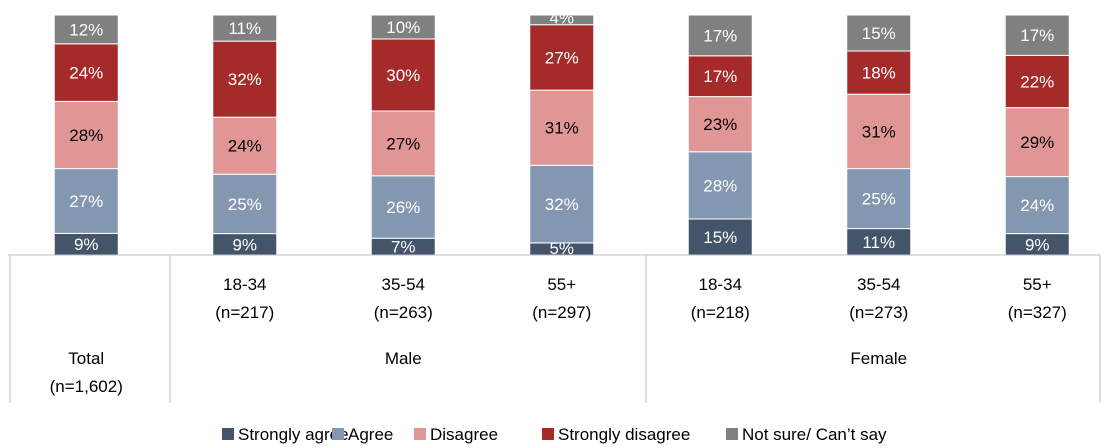 Image resolution: width=1107 pixels, height=448 pixels. Describe the element at coordinates (244, 244) in the screenshot. I see `data-label-strongly-agree-2: 9%` at that location.